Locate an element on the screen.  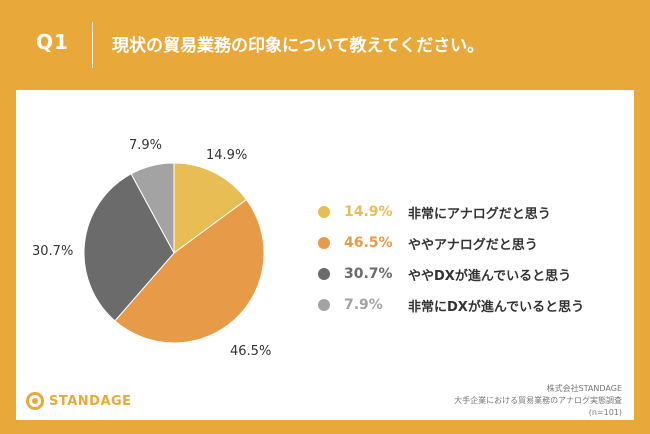
logo-text: STANDAGE is located at coordinates (90, 401).